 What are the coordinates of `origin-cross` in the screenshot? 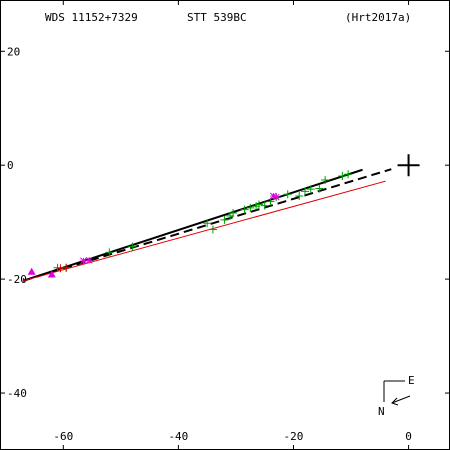 It's located at (408, 165).